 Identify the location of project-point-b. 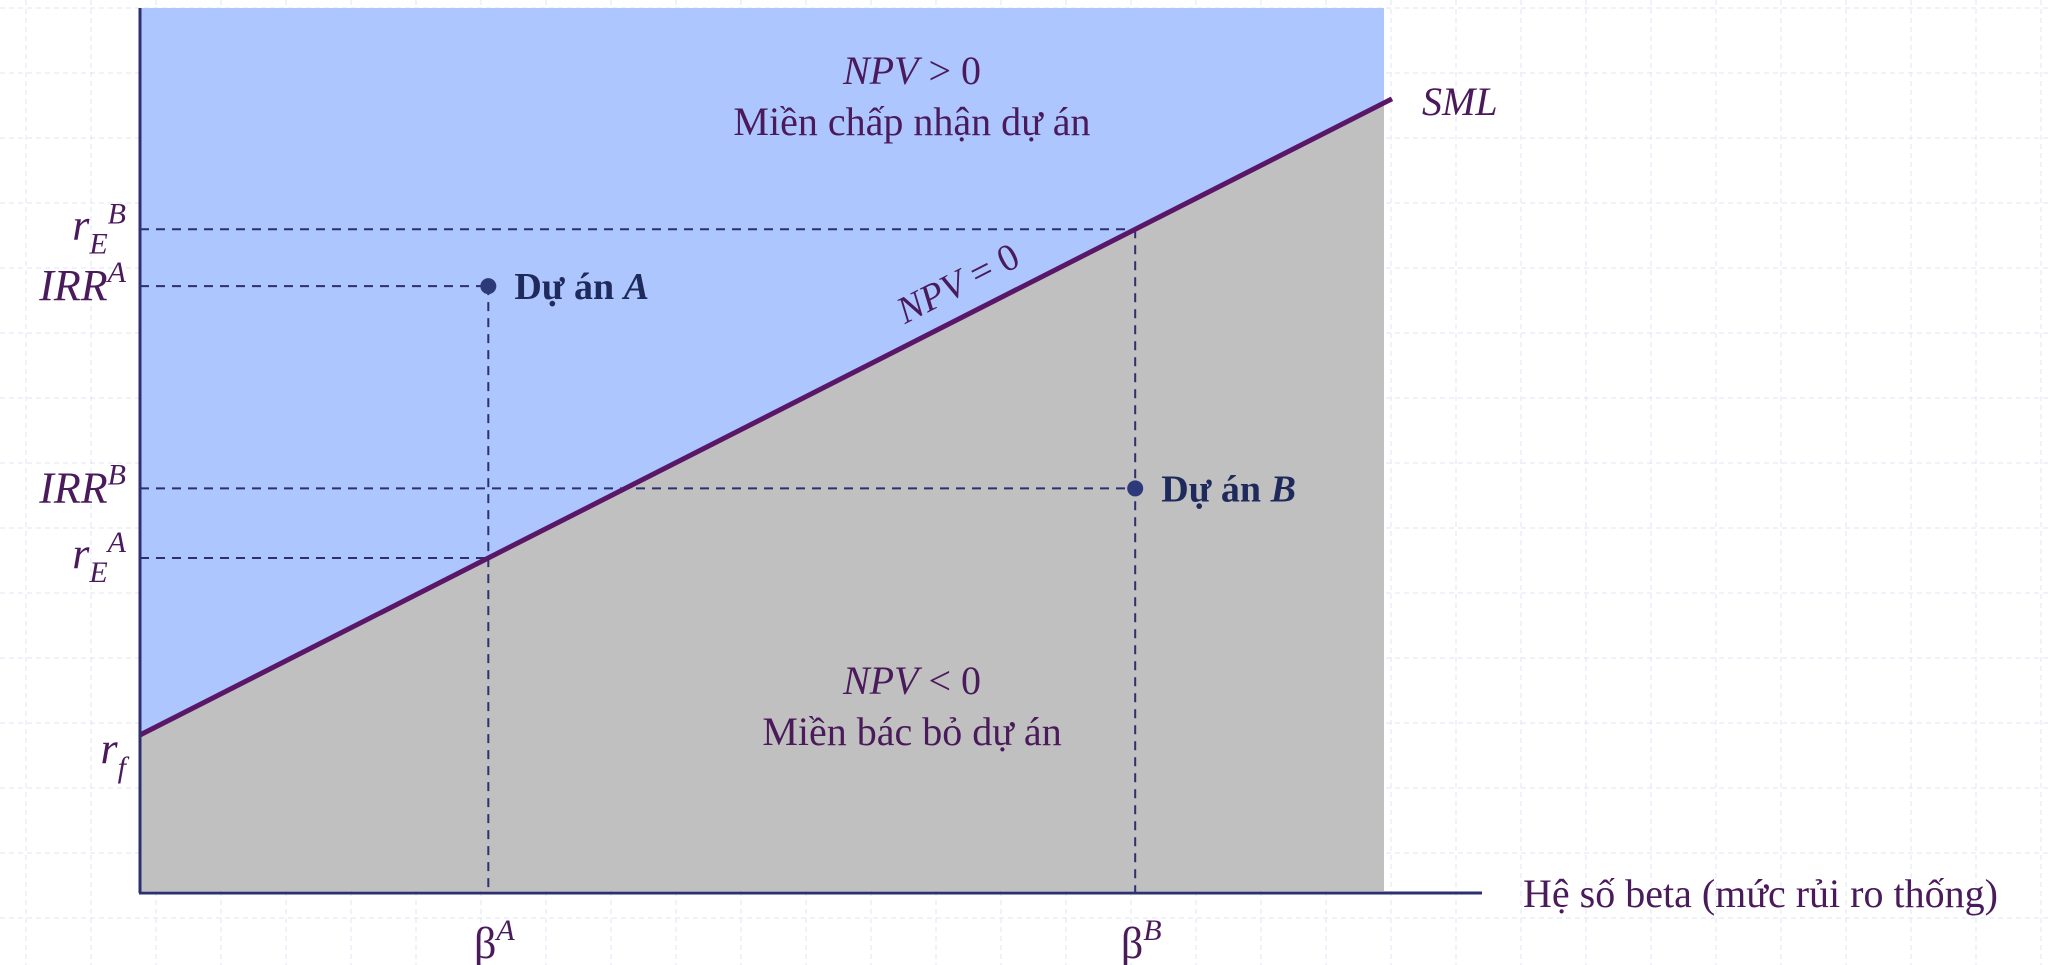
(1135, 488).